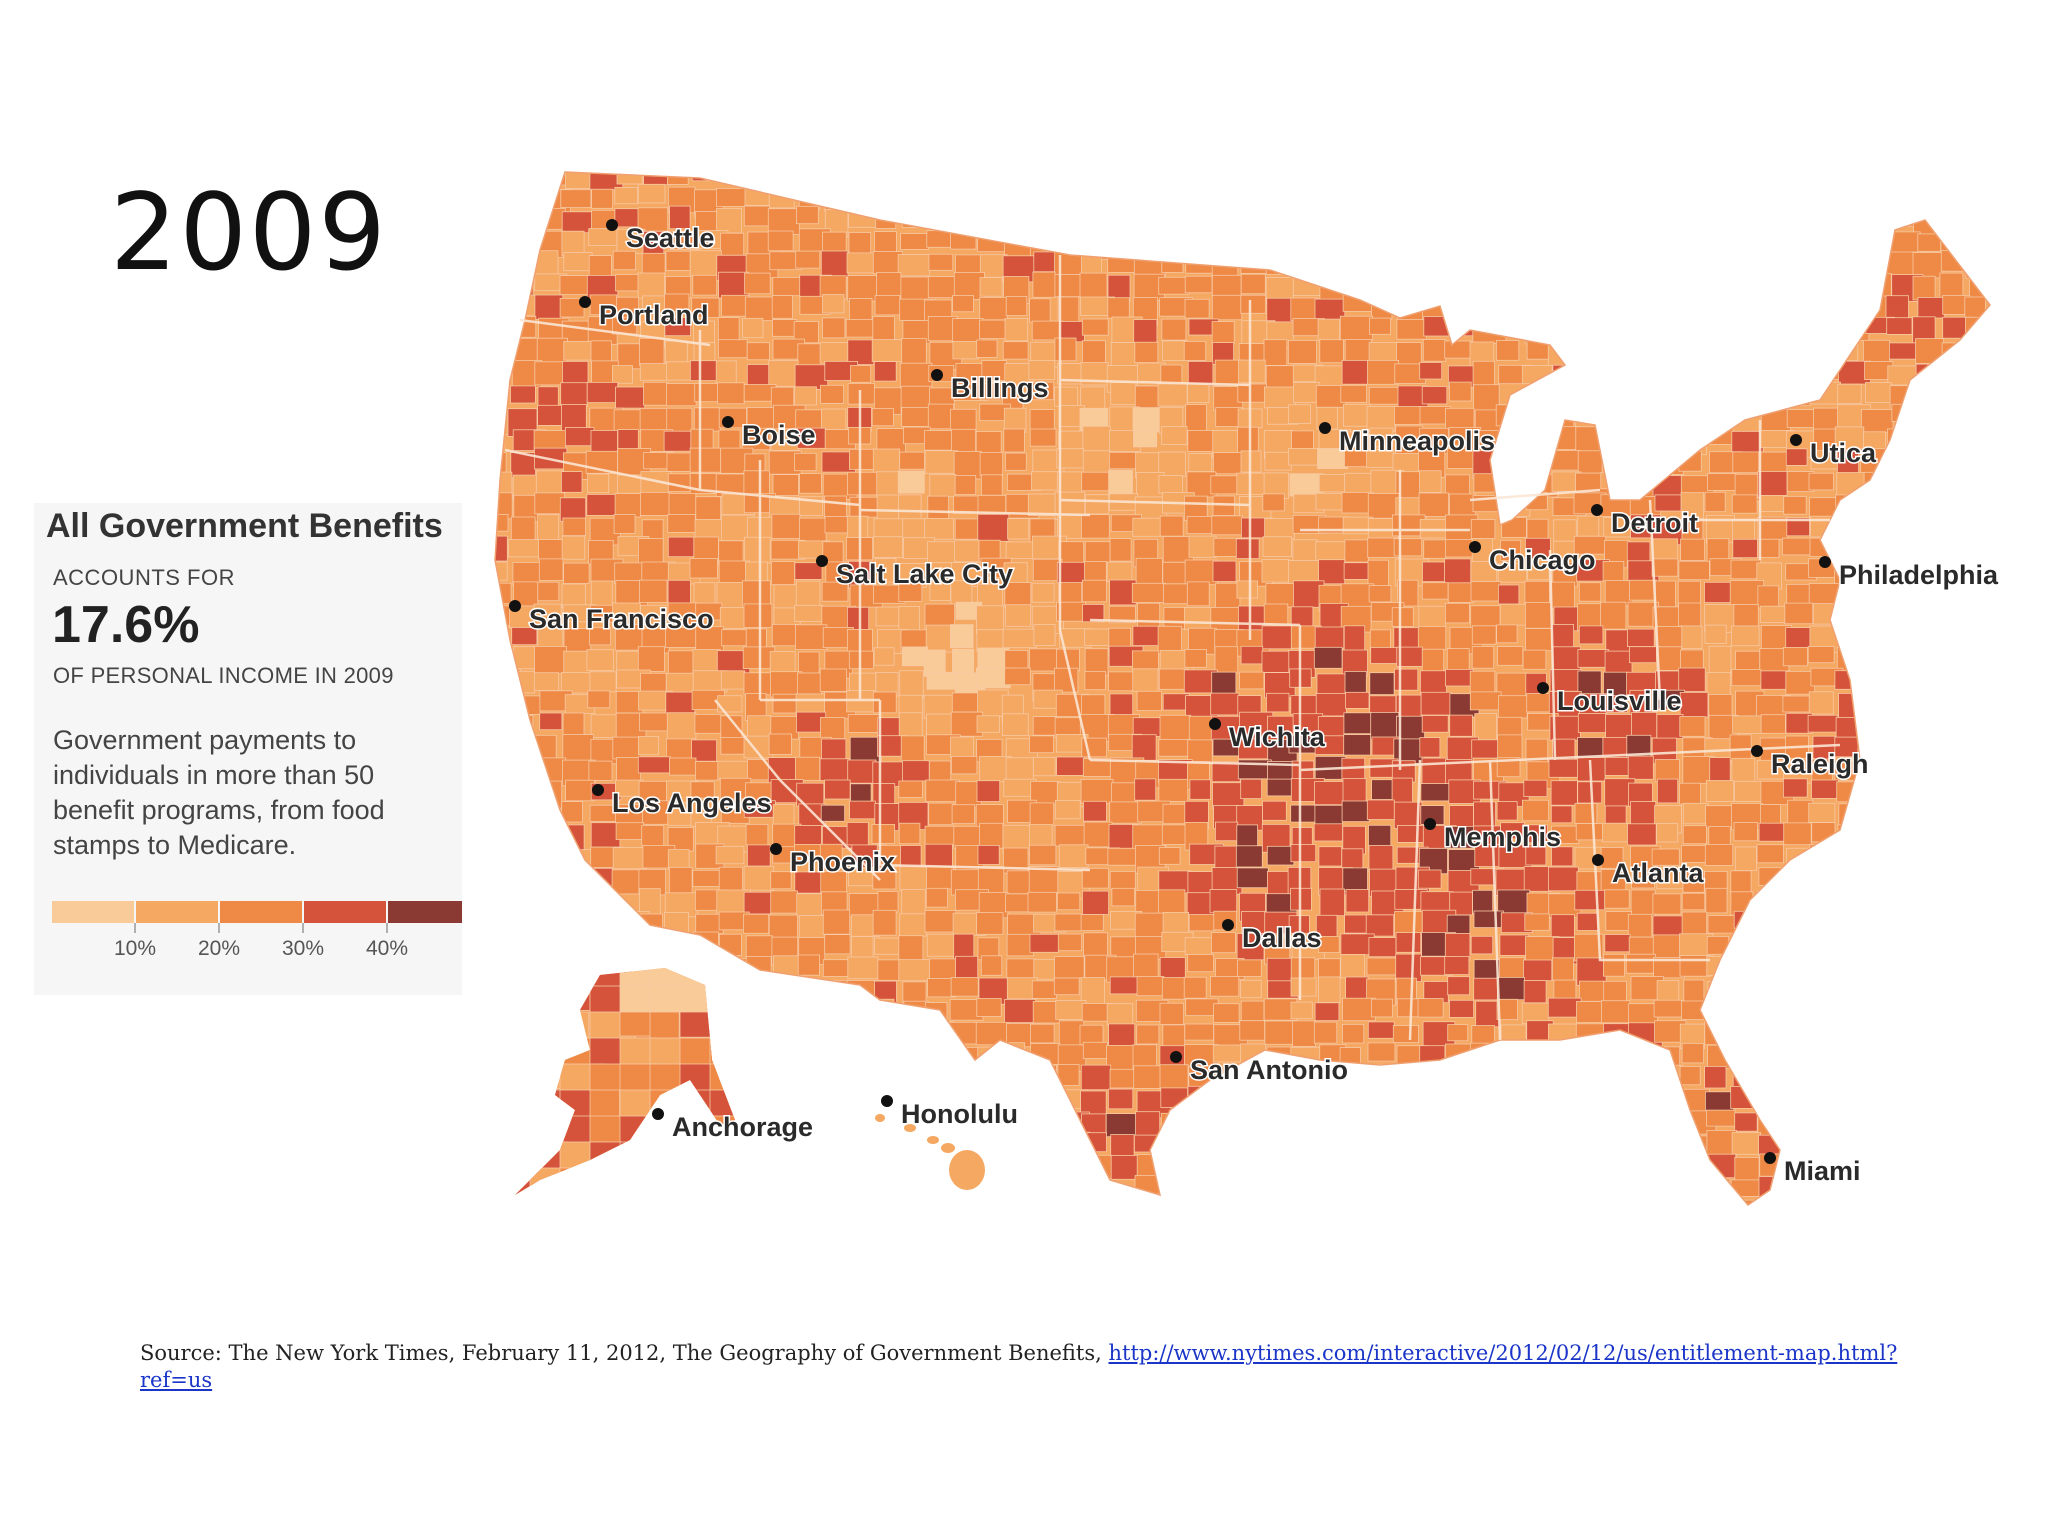  I want to click on city-marker-minneapolis: Minneapolis, so click(1408, 440).